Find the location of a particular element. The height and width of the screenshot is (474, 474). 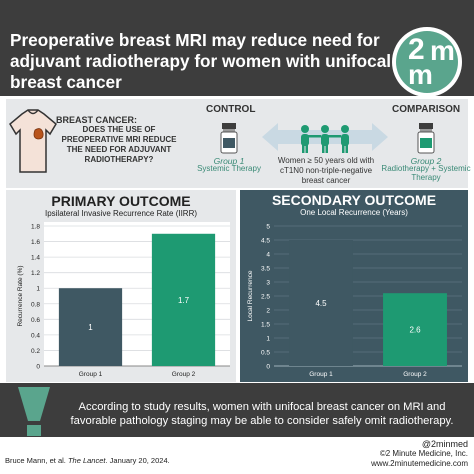

comparison-label: COMPARISON is located at coordinates (426, 109).